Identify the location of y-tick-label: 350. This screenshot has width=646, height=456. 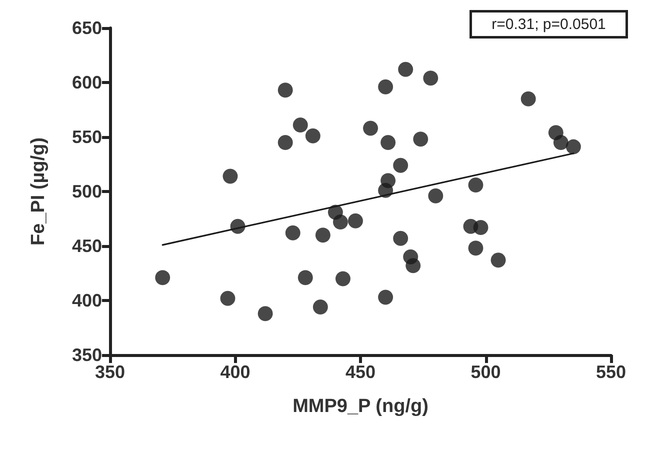
(87, 355).